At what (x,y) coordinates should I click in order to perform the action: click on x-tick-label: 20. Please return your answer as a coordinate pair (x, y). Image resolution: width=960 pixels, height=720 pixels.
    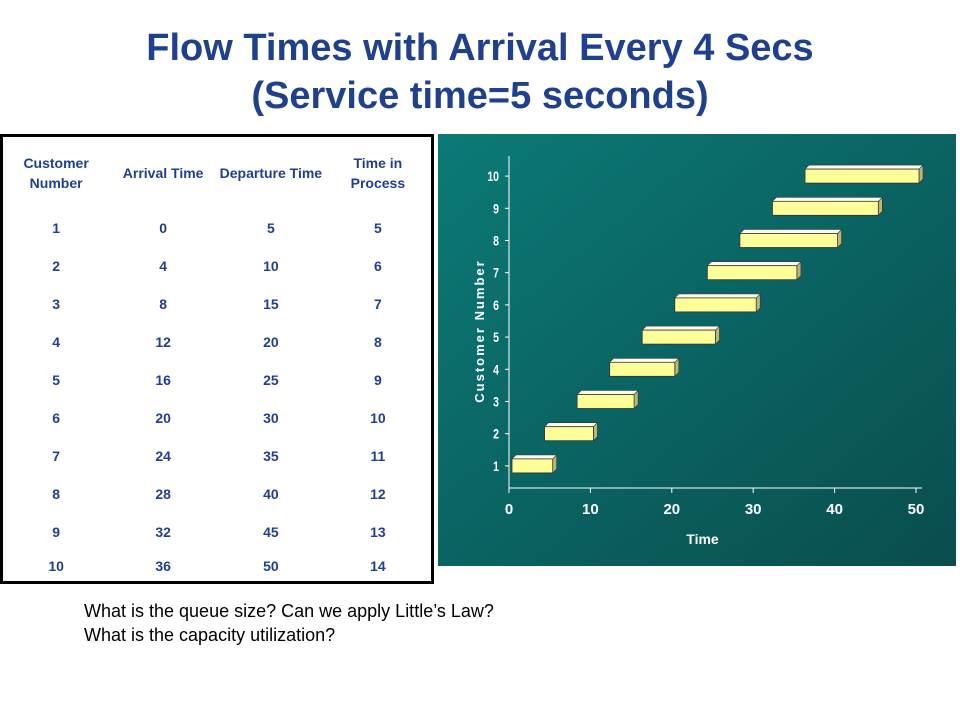
    Looking at the image, I should click on (671, 509).